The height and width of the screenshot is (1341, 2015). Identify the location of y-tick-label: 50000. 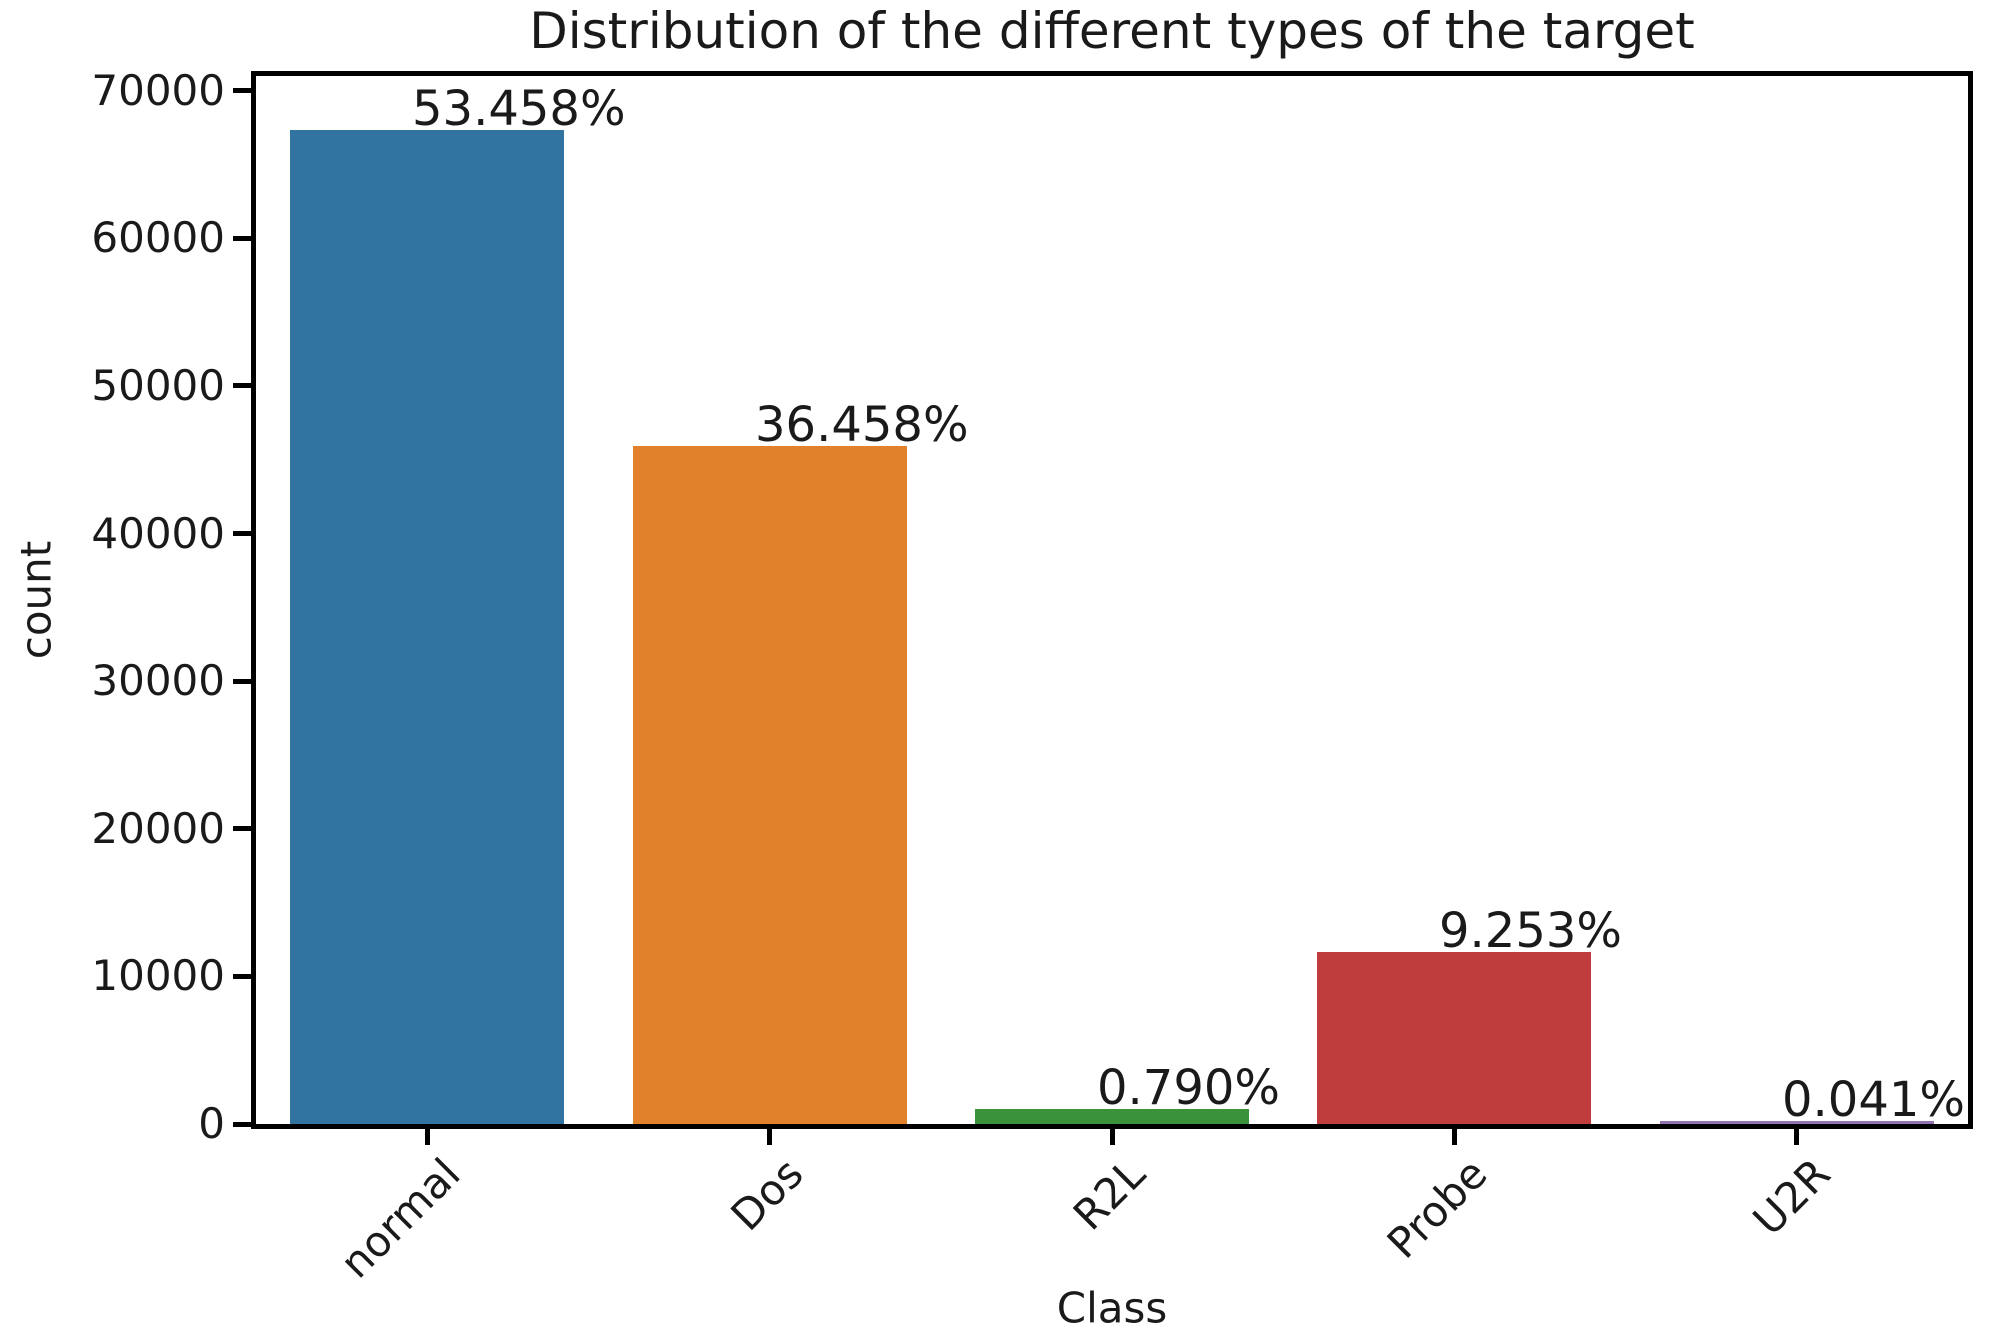
(158, 385).